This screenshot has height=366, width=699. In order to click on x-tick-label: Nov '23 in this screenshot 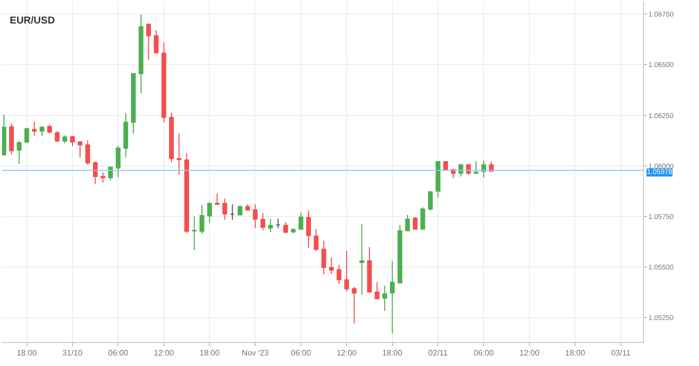, I will do `click(256, 353)`.